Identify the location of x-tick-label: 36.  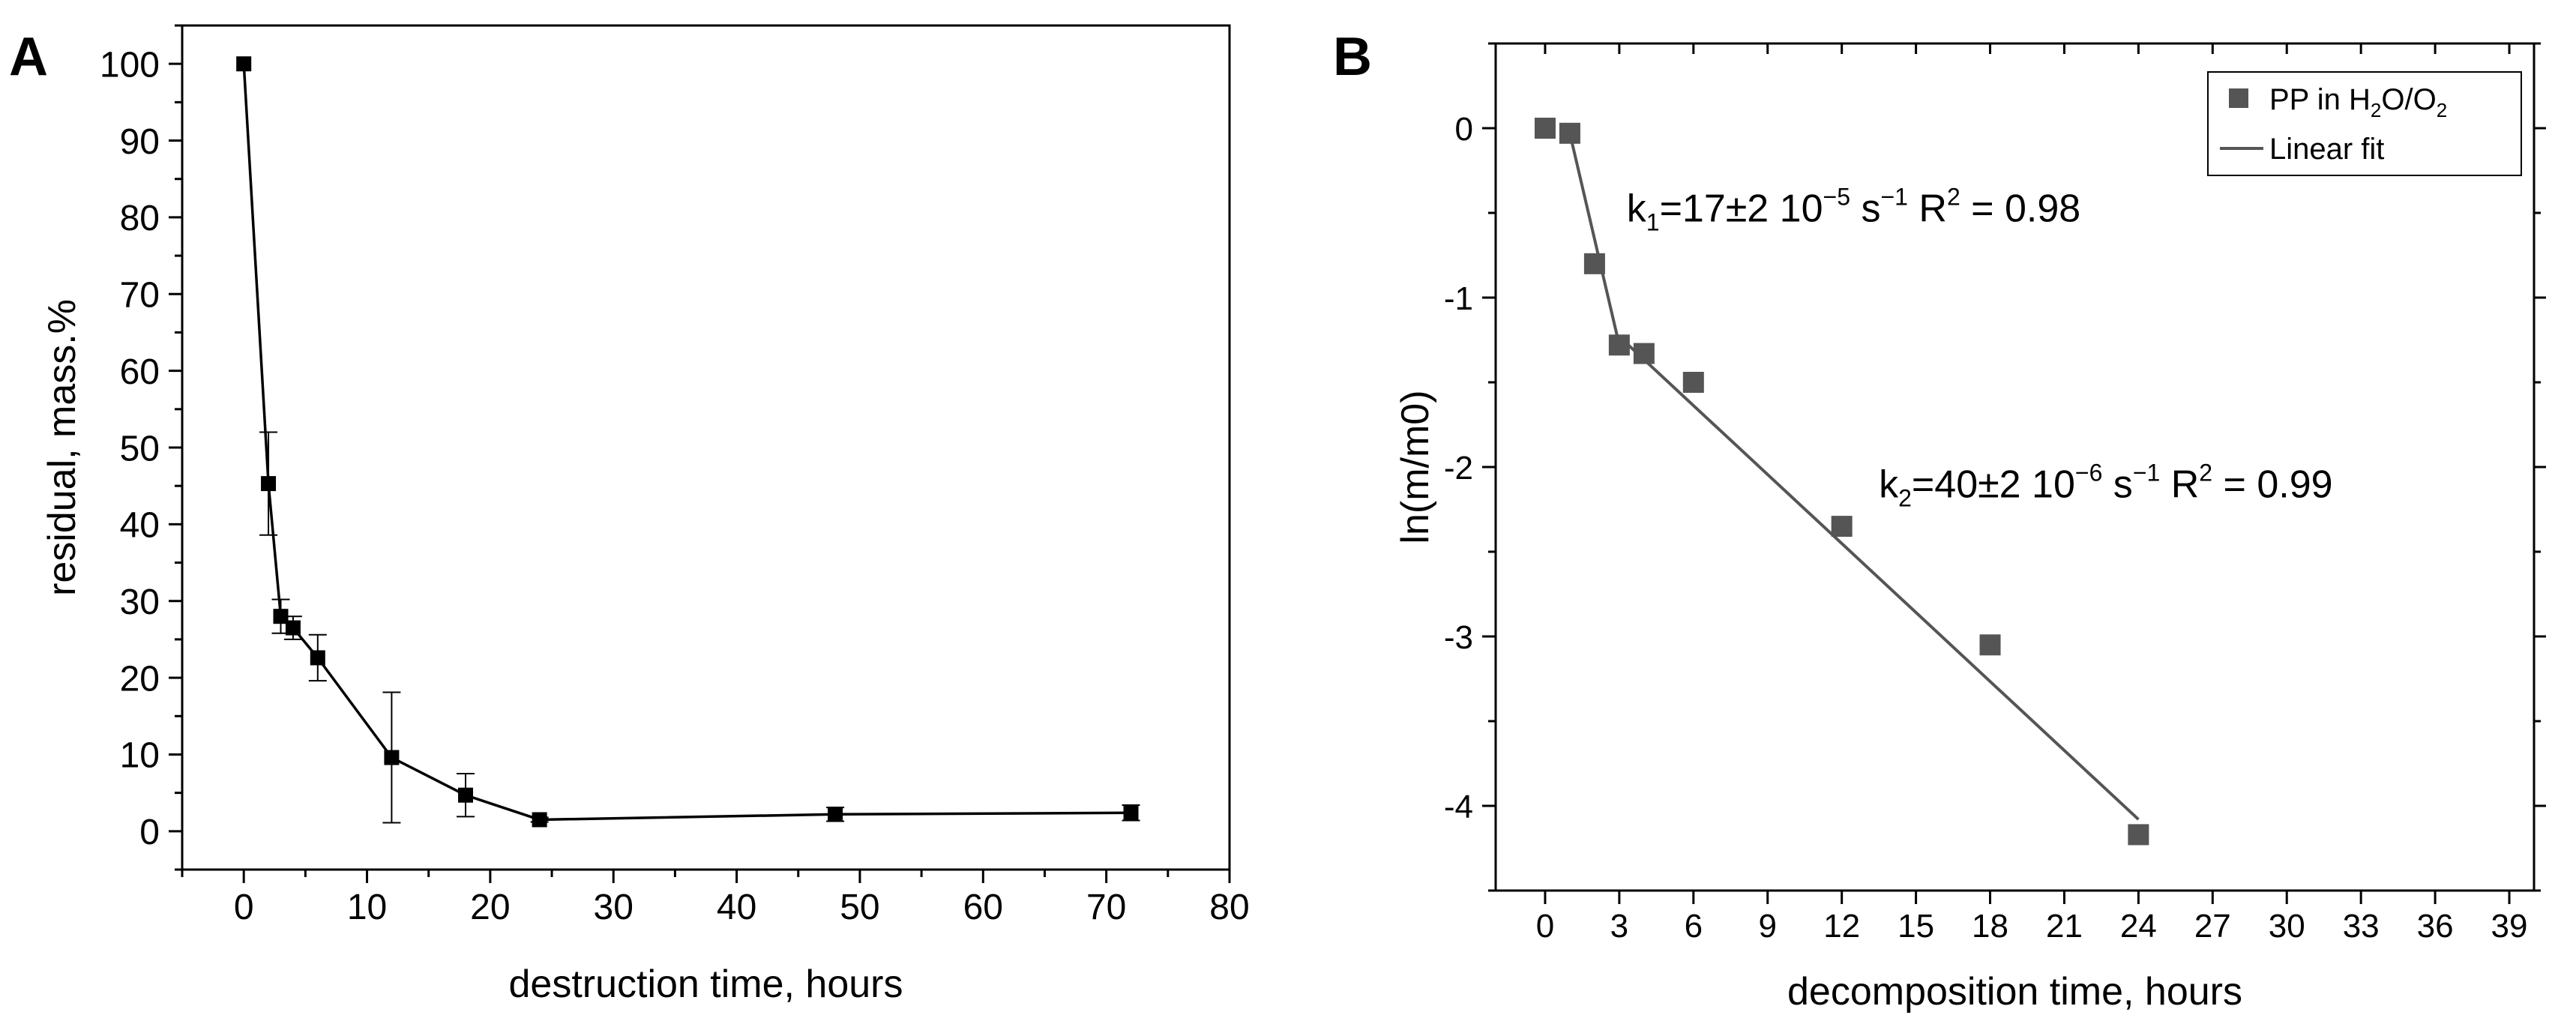
(2435, 926).